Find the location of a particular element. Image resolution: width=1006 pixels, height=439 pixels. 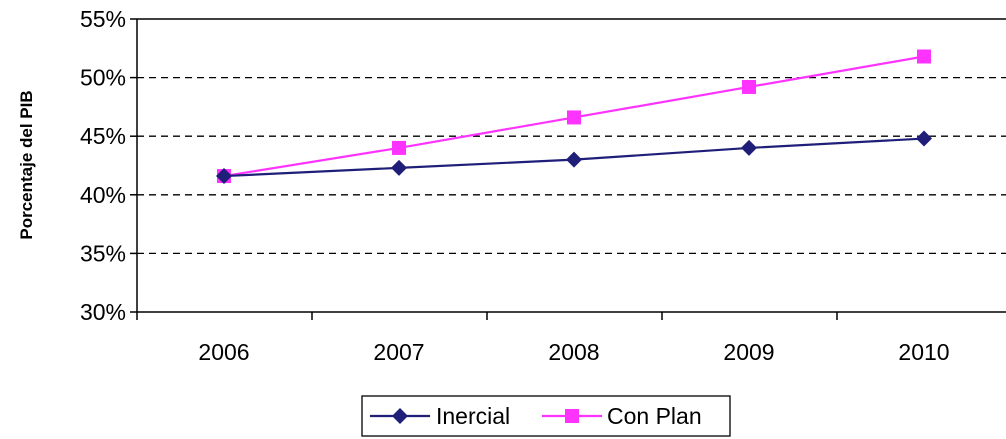

legend-label: Con Plan is located at coordinates (654, 416).